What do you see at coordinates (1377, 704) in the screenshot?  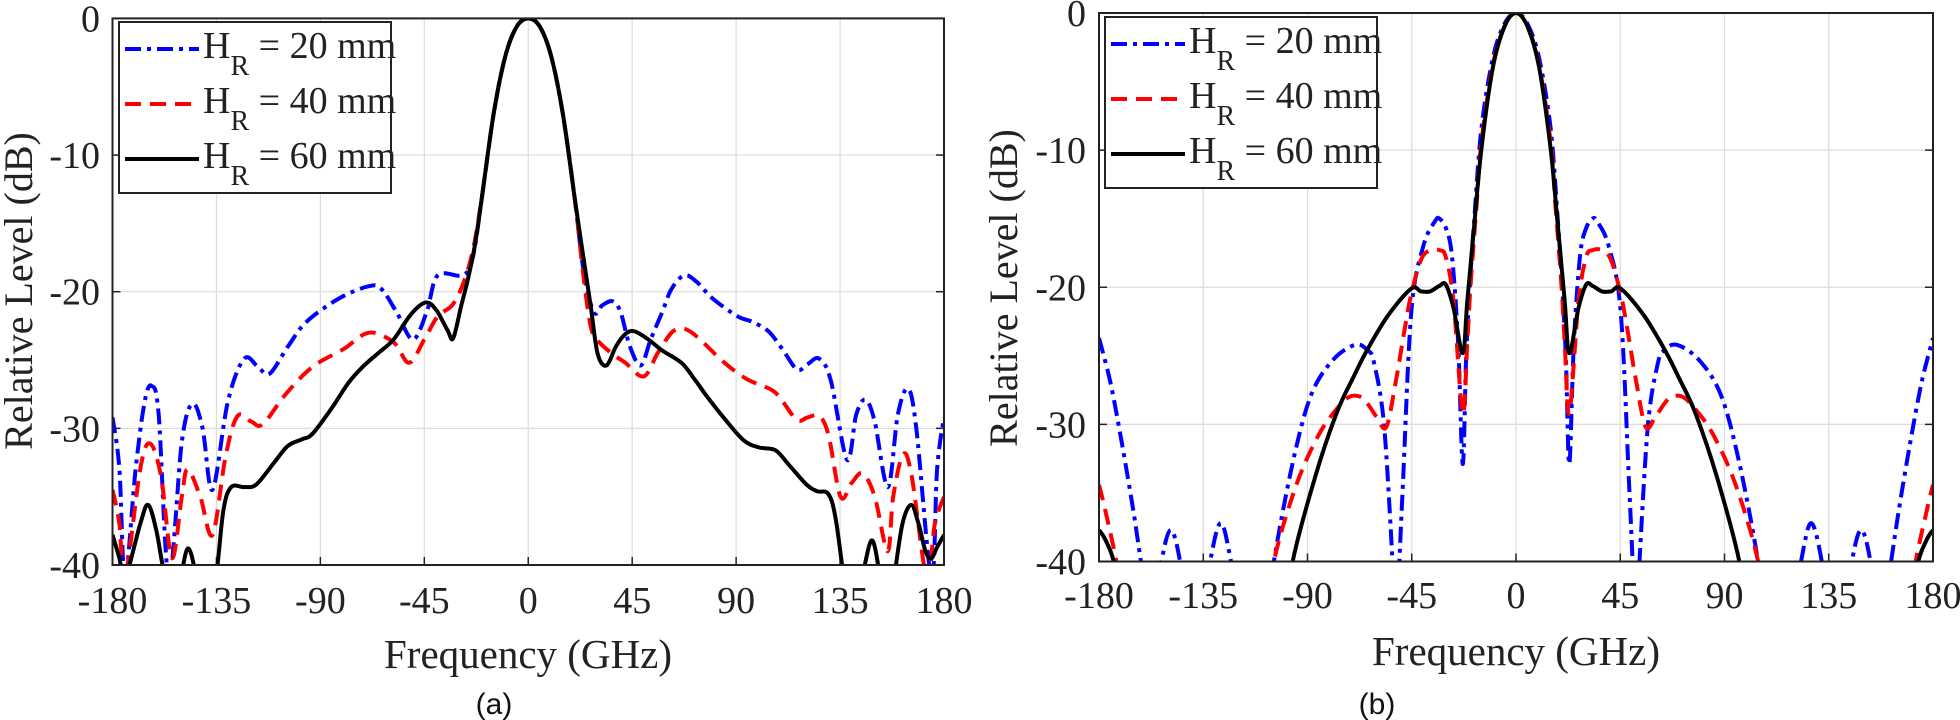 I see `panel-label: (b)` at bounding box center [1377, 704].